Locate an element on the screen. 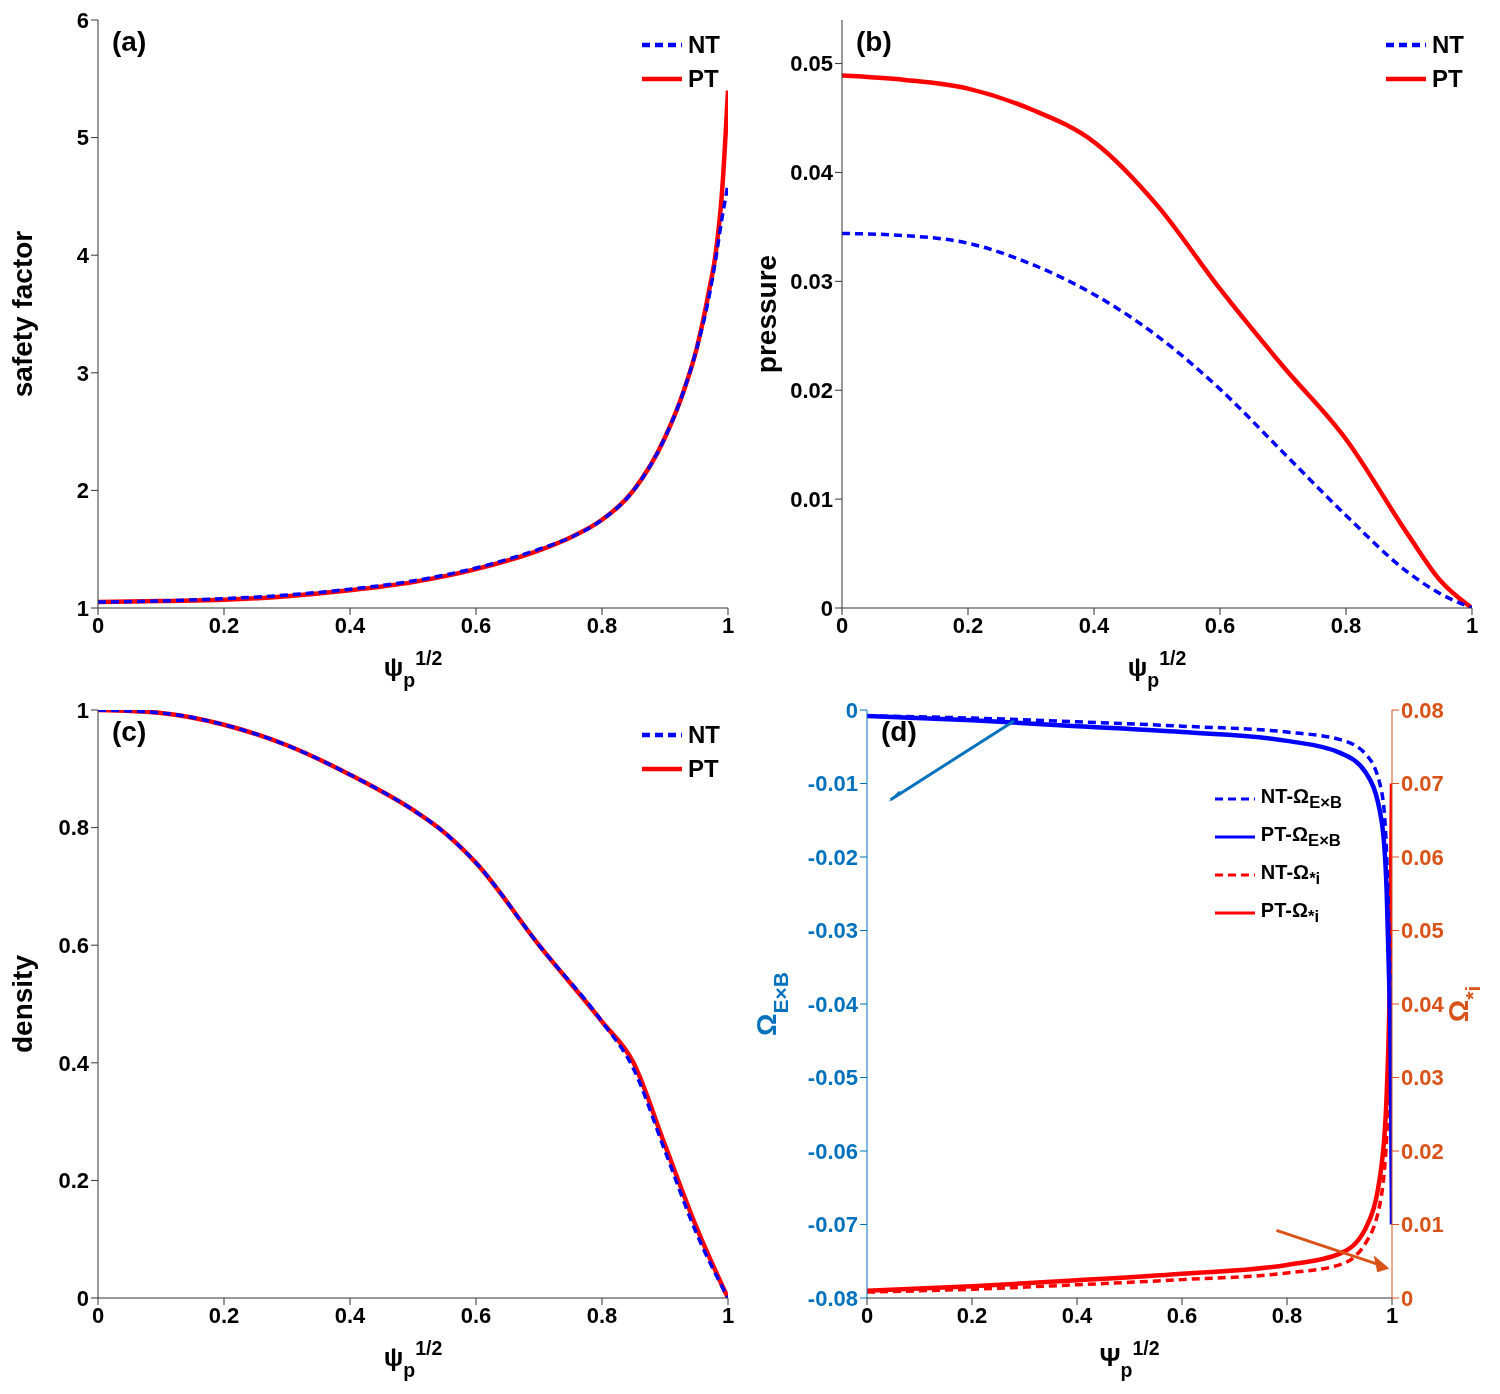  y-tick-label: -0.02 is located at coordinates (832, 857).